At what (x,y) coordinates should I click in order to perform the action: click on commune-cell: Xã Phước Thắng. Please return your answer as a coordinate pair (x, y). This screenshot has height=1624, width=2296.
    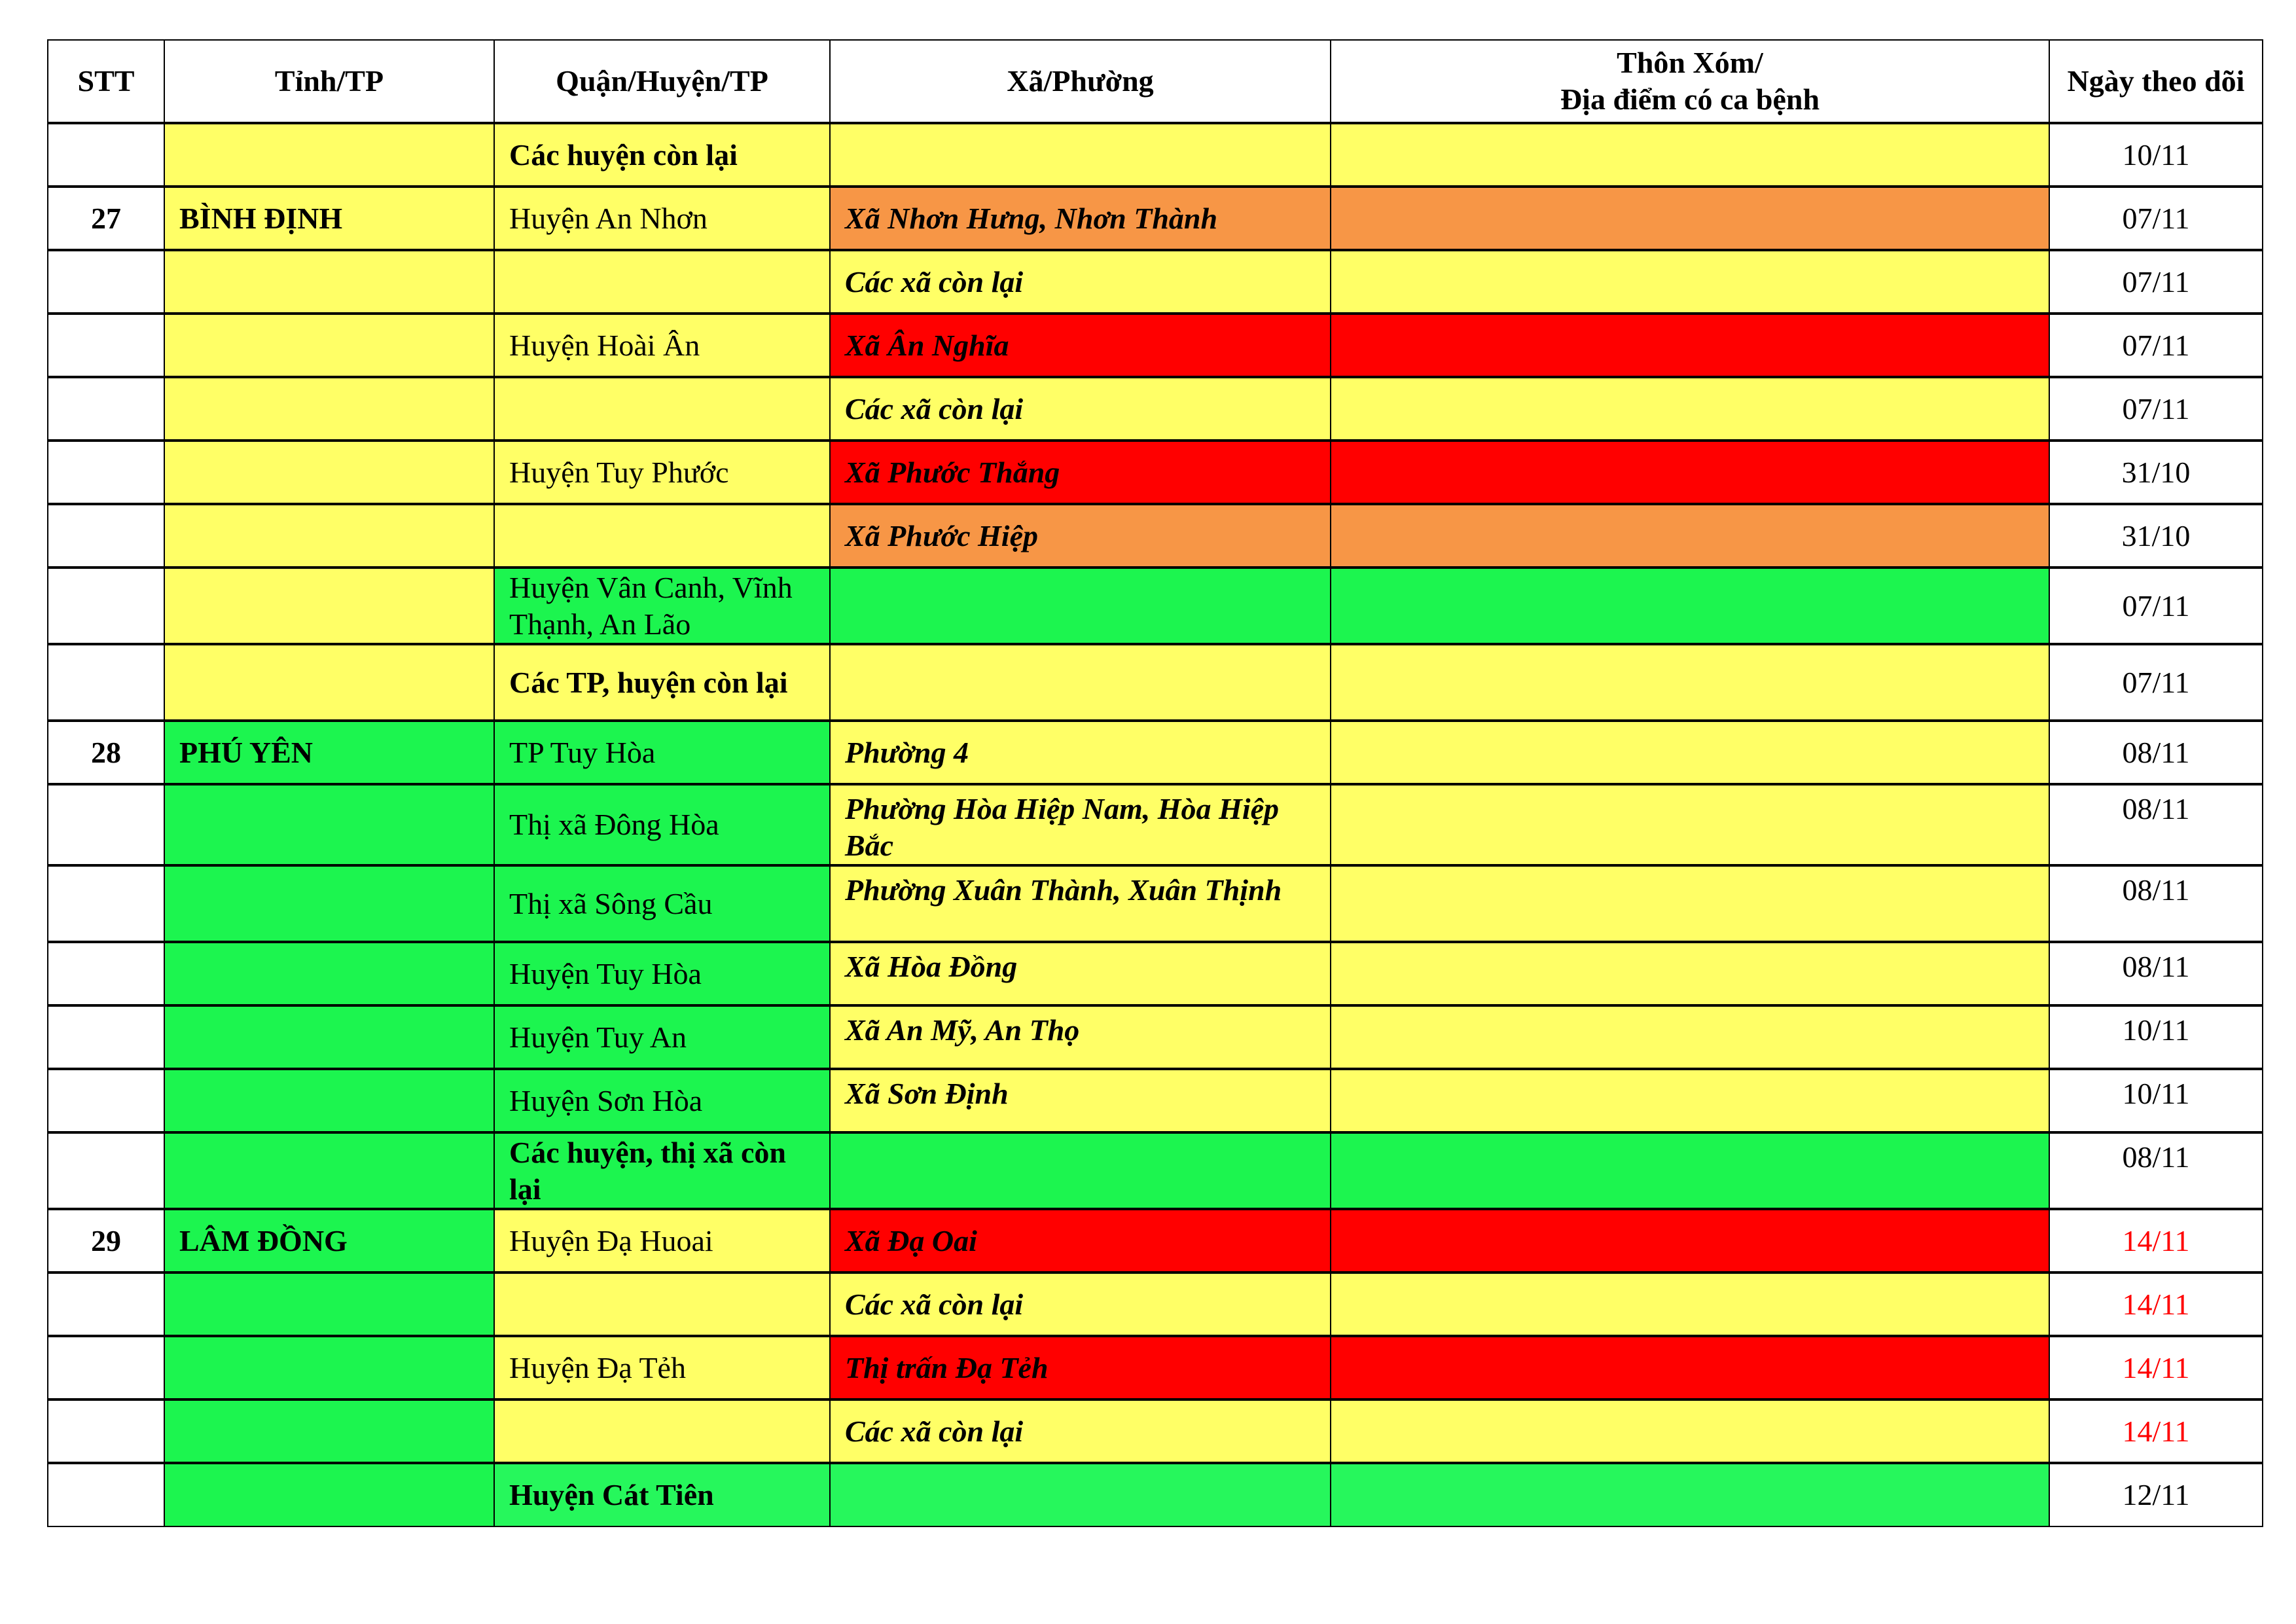
    Looking at the image, I should click on (1080, 472).